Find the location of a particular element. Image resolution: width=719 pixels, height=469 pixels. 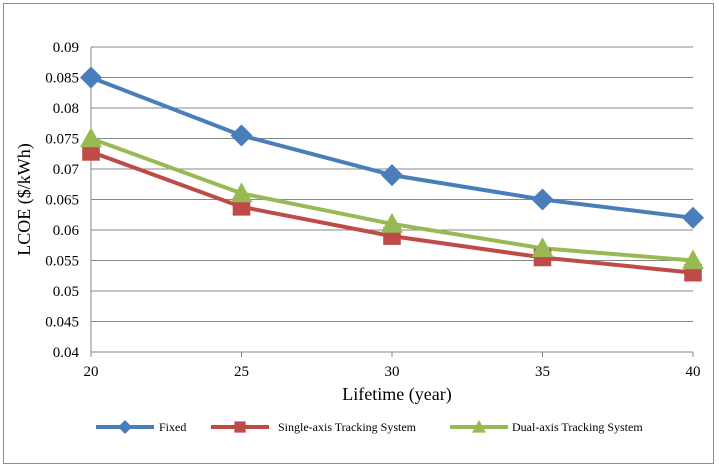

x-tick-label: 20 is located at coordinates (91, 372).